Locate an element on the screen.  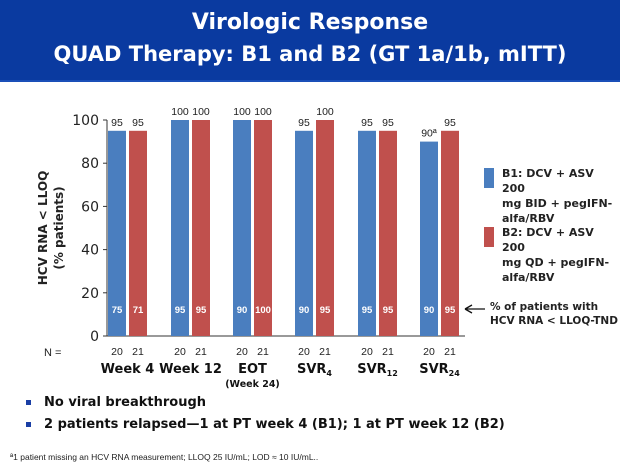
y-tick-label: 40 is located at coordinates (90, 251).